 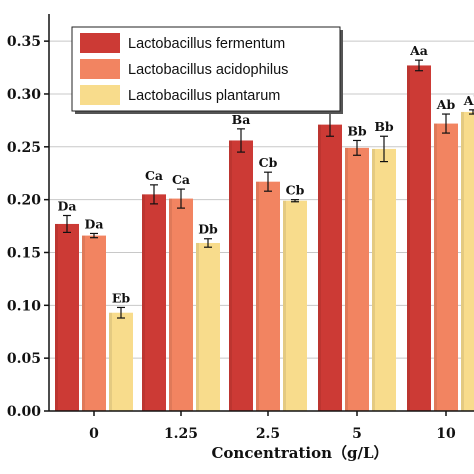 I want to click on significance-label: Db, so click(x=208, y=229).